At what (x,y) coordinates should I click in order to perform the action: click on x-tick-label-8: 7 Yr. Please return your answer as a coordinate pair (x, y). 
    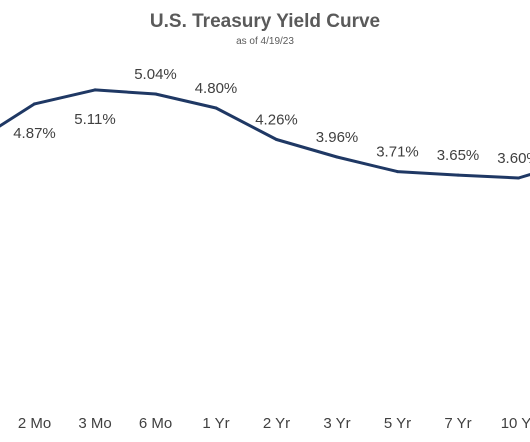
    Looking at the image, I should click on (457, 423).